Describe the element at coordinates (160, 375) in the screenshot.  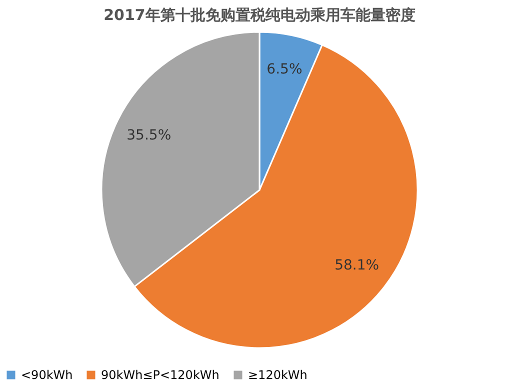
I see `legend-label: 90kWh≤P<120kWh` at that location.